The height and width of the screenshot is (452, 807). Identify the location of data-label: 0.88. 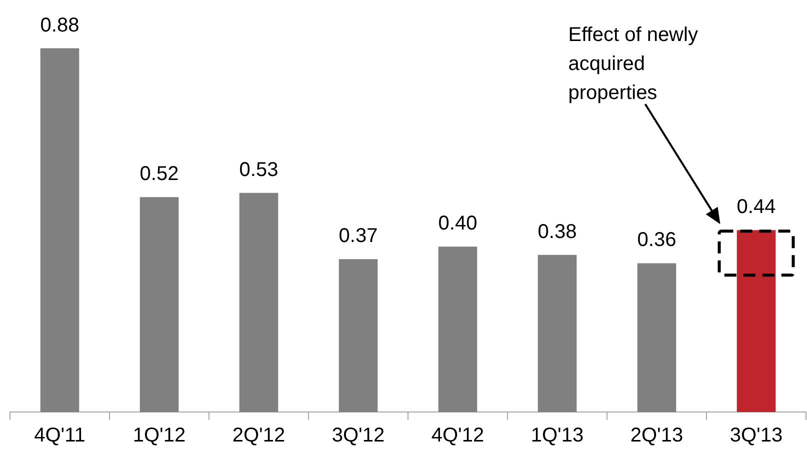
(60, 25).